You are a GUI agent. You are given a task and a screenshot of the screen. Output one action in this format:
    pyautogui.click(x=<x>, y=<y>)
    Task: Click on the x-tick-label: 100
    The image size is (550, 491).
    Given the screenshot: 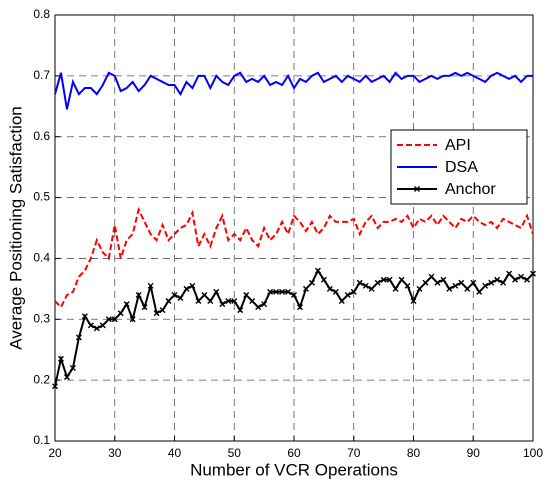 What is the action you would take?
    pyautogui.click(x=533, y=453)
    